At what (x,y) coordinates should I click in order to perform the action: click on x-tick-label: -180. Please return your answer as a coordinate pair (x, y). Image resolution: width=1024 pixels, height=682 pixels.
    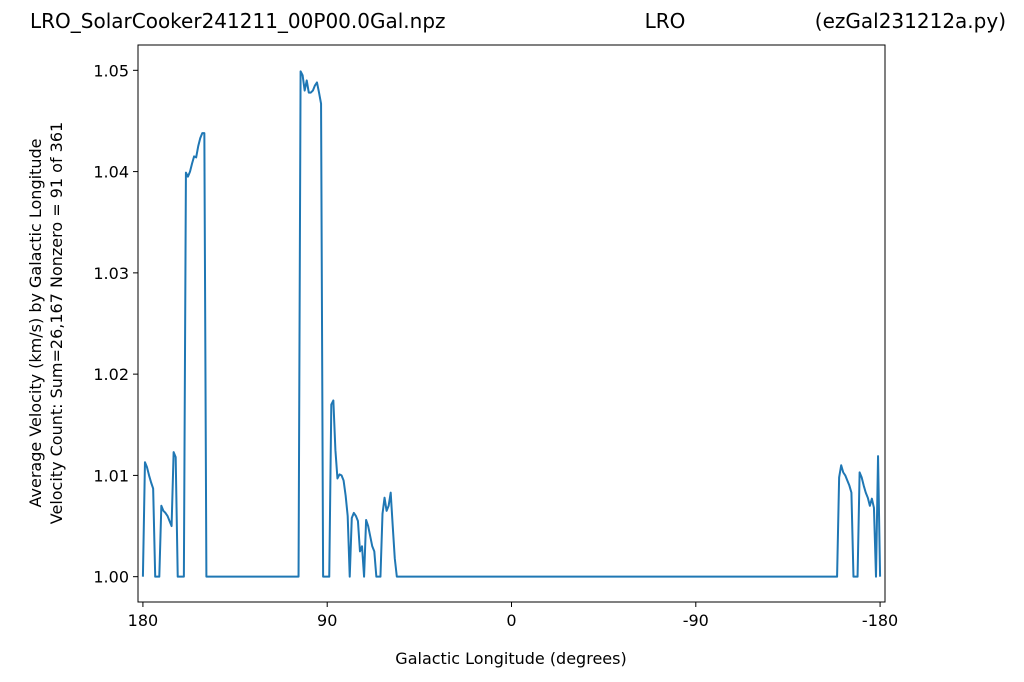
    Looking at the image, I should click on (880, 620).